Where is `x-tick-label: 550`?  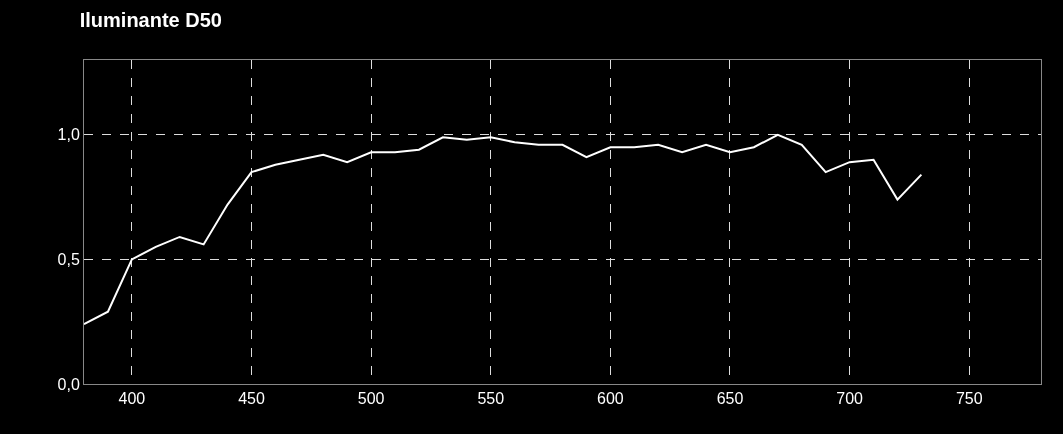 x-tick-label: 550 is located at coordinates (491, 399).